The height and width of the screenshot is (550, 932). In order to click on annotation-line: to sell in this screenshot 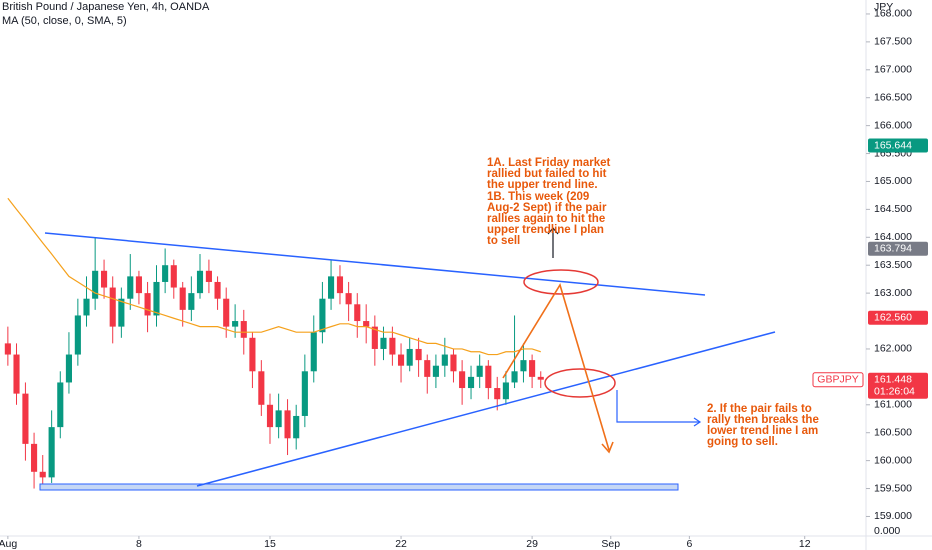, I will do `click(503, 241)`.